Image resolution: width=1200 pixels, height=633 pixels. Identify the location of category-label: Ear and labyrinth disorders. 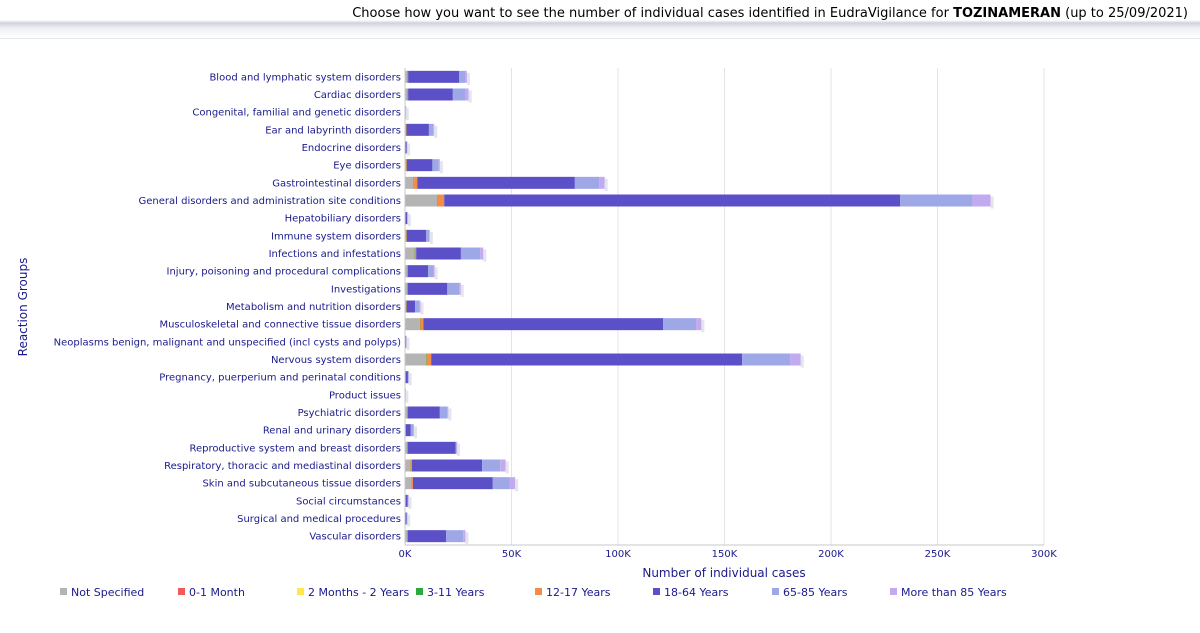
(333, 130).